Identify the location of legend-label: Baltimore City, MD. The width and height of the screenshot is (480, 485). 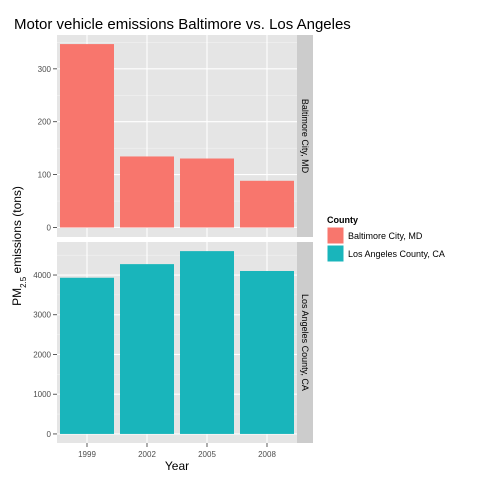
(385, 236).